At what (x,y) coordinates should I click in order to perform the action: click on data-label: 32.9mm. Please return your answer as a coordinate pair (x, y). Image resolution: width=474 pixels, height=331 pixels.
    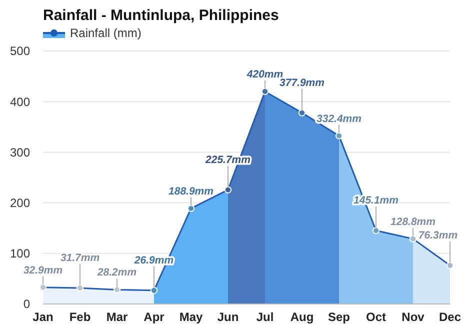
    Looking at the image, I should click on (43, 270).